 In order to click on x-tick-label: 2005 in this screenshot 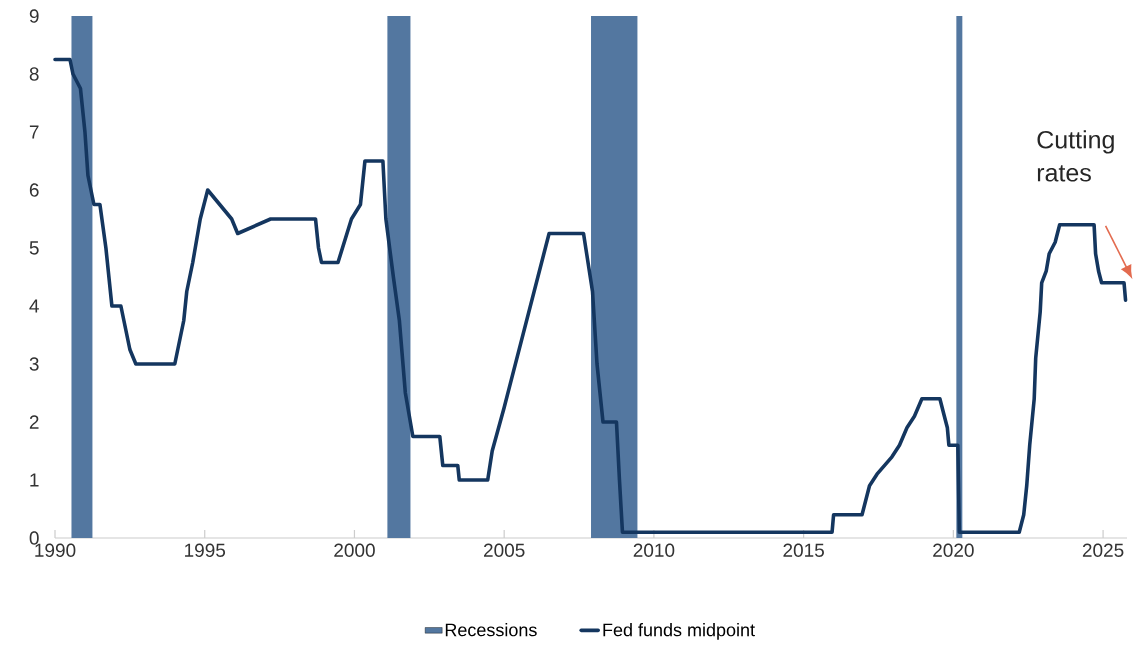, I will do `click(504, 550)`.